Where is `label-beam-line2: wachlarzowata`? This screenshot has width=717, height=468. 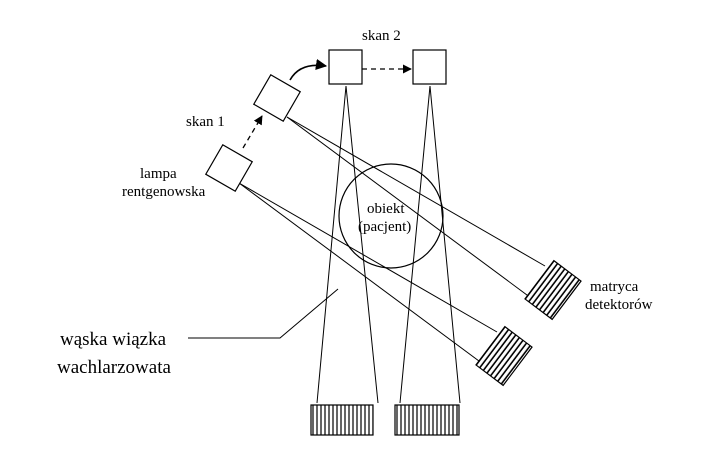
label-beam-line2: wachlarzowata is located at coordinates (114, 367).